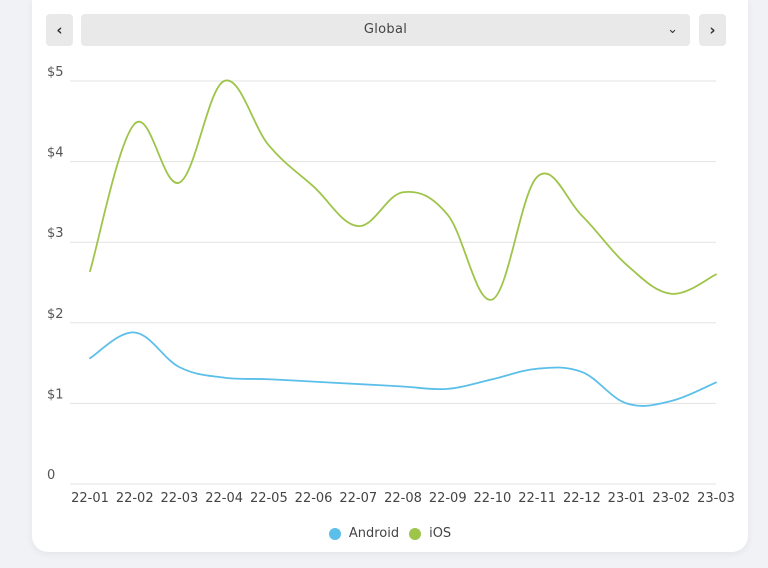 The height and width of the screenshot is (568, 768). What do you see at coordinates (269, 498) in the screenshot?
I see `x-tick-label: 22-05` at bounding box center [269, 498].